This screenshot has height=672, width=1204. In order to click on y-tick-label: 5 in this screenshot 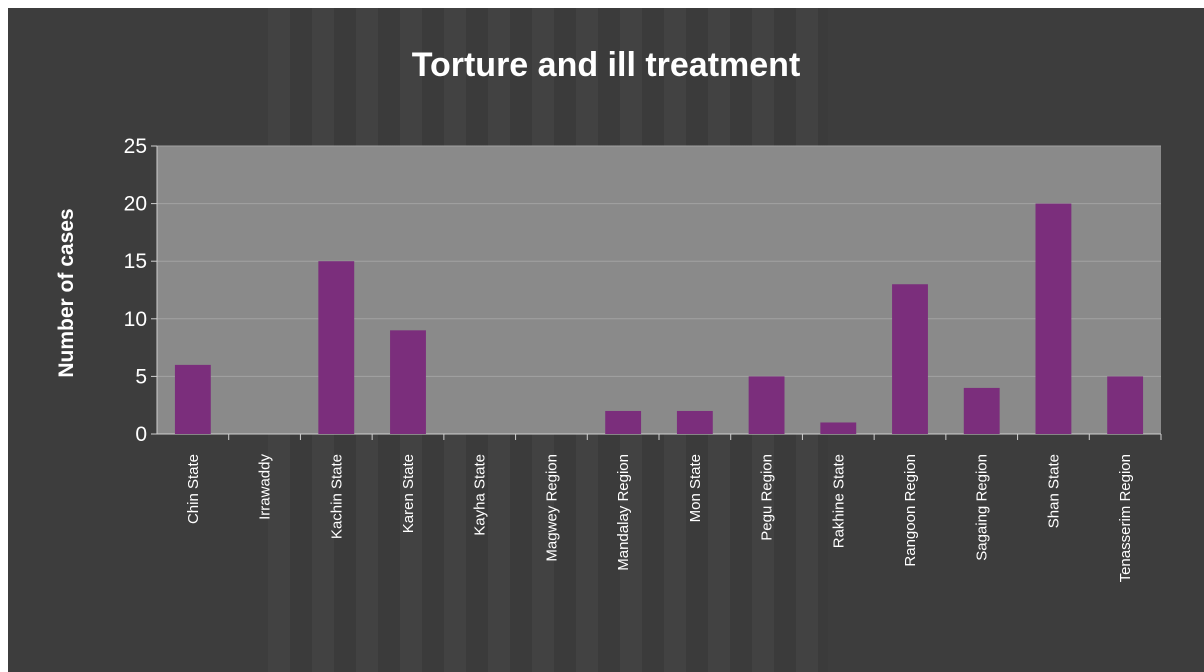, I will do `click(141, 376)`.